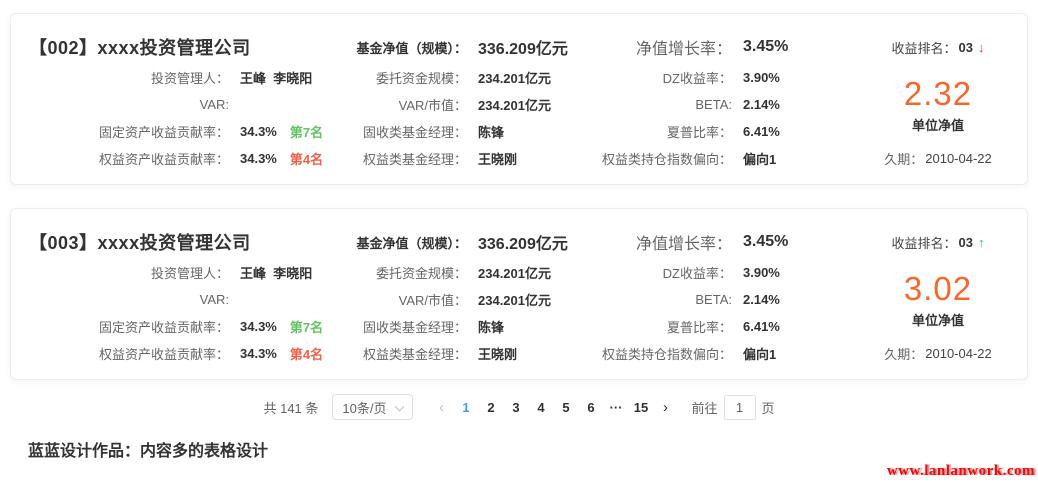 The height and width of the screenshot is (483, 1038). I want to click on rank-badge: 第4名, so click(306, 159).